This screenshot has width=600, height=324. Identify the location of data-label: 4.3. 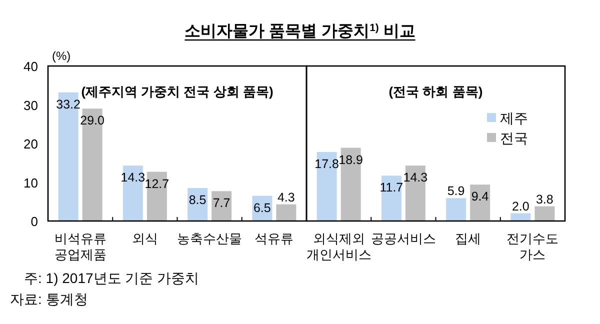
(286, 197).